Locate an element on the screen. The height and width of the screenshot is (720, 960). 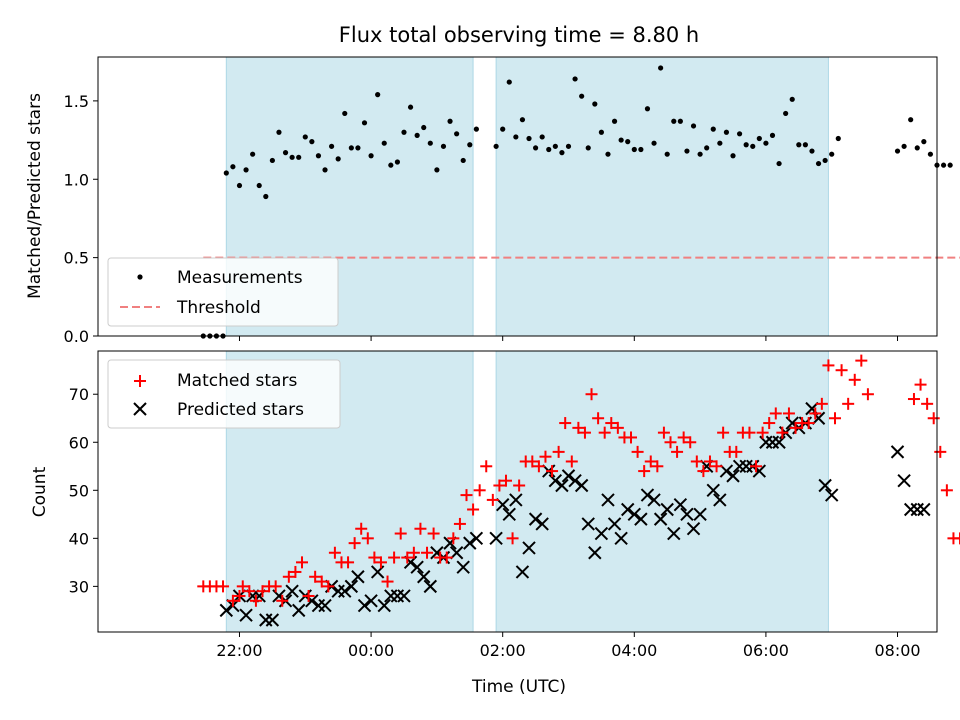
legend-matched-label: Matched stars is located at coordinates (237, 381).